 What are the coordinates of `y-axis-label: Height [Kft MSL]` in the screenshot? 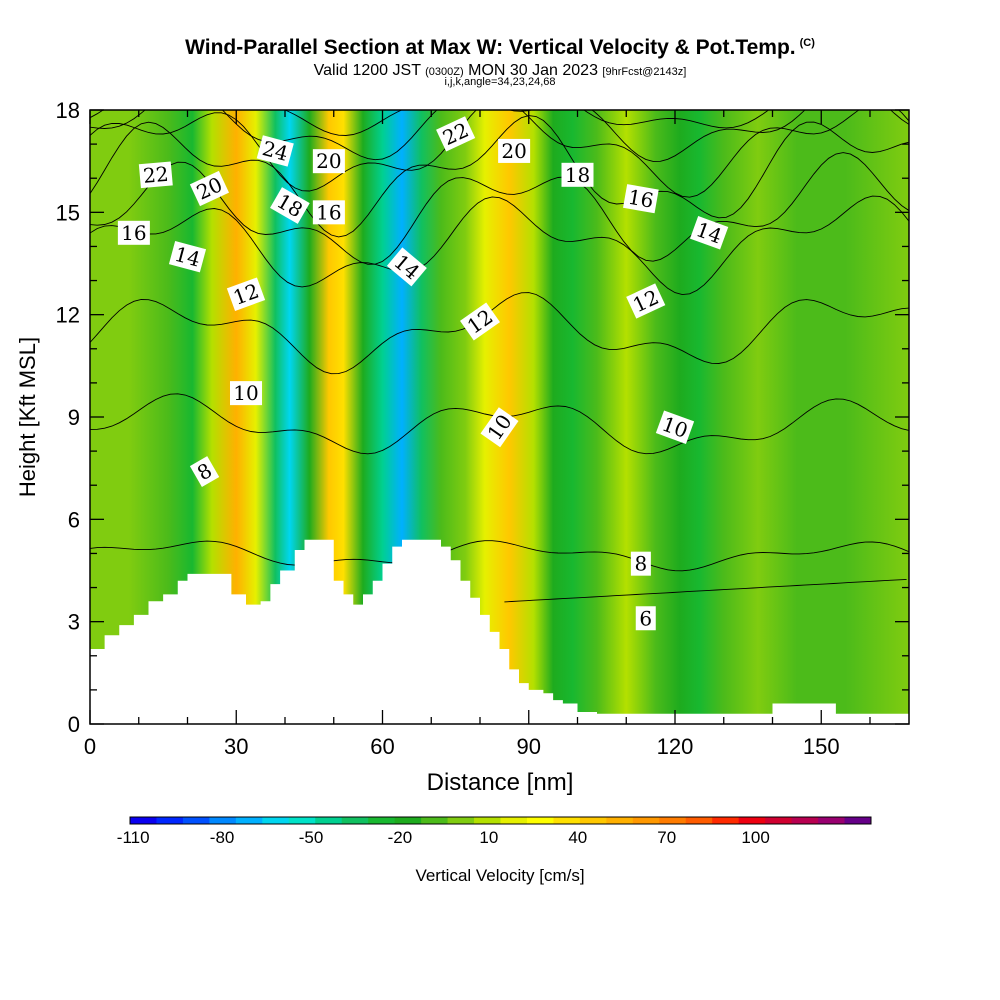 It's located at (27, 417).